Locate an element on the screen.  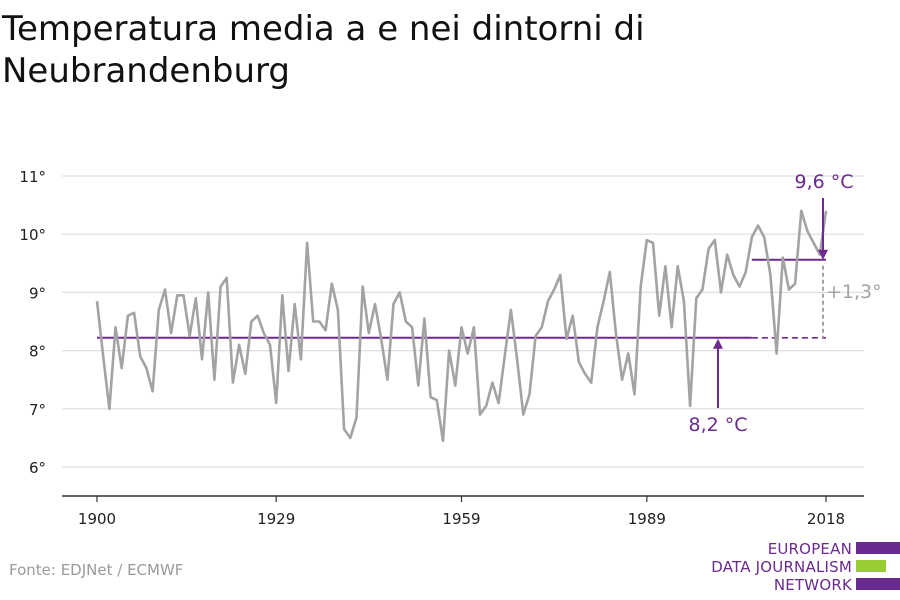
x-tick-label: 1989 is located at coordinates (647, 519).